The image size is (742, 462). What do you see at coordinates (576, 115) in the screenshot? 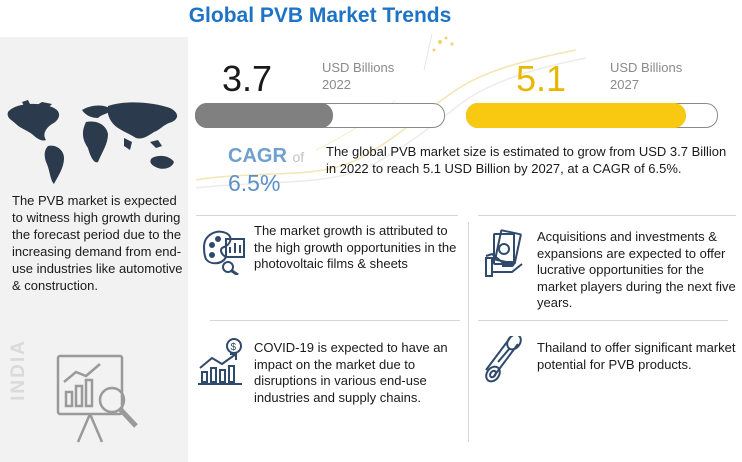
I see `bar-2027-fill` at bounding box center [576, 115].